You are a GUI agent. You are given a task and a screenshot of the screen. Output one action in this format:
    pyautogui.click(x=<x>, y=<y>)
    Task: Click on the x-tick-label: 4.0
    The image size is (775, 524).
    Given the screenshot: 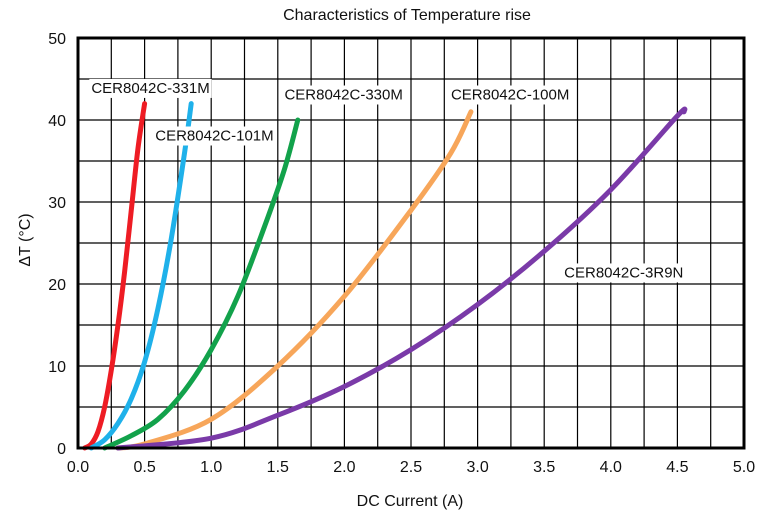 What is the action you would take?
    pyautogui.click(x=611, y=467)
    